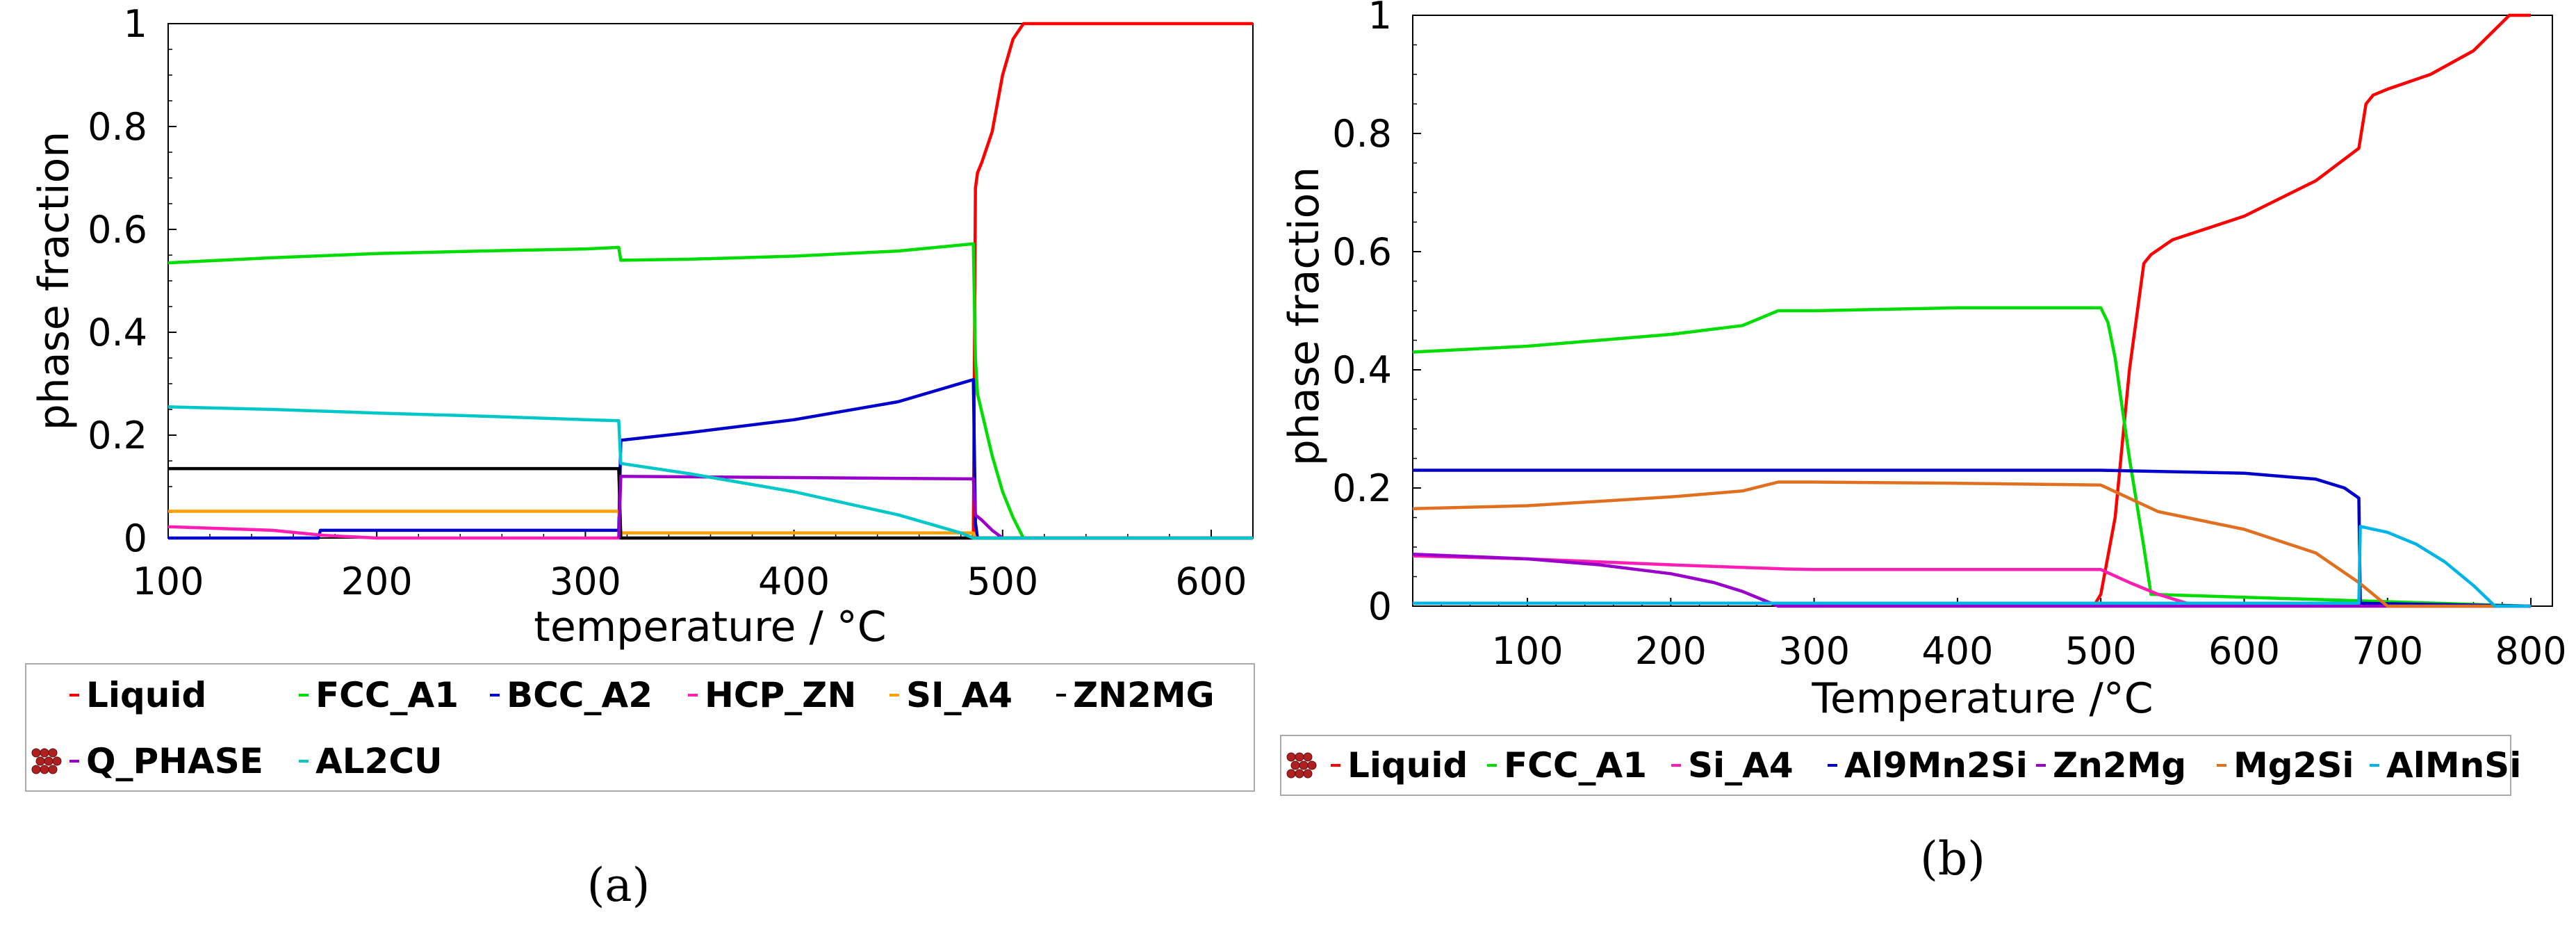 This screenshot has height=928, width=2576. What do you see at coordinates (710, 627) in the screenshot?
I see `xlabel-a: temperature / °C` at bounding box center [710, 627].